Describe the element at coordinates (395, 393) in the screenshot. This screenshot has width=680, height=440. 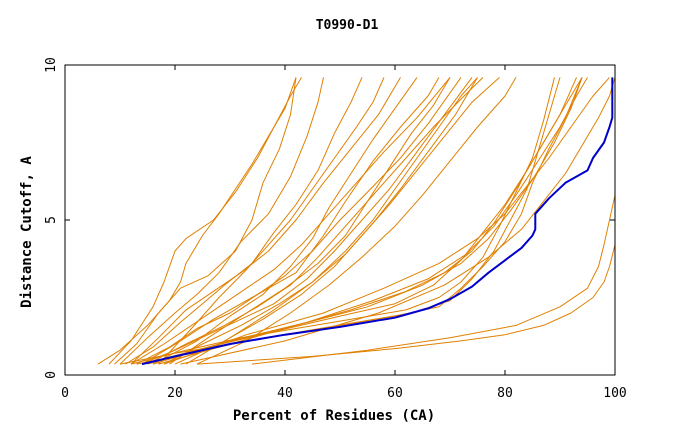
I see `x-tick-label-60: 60` at that location.